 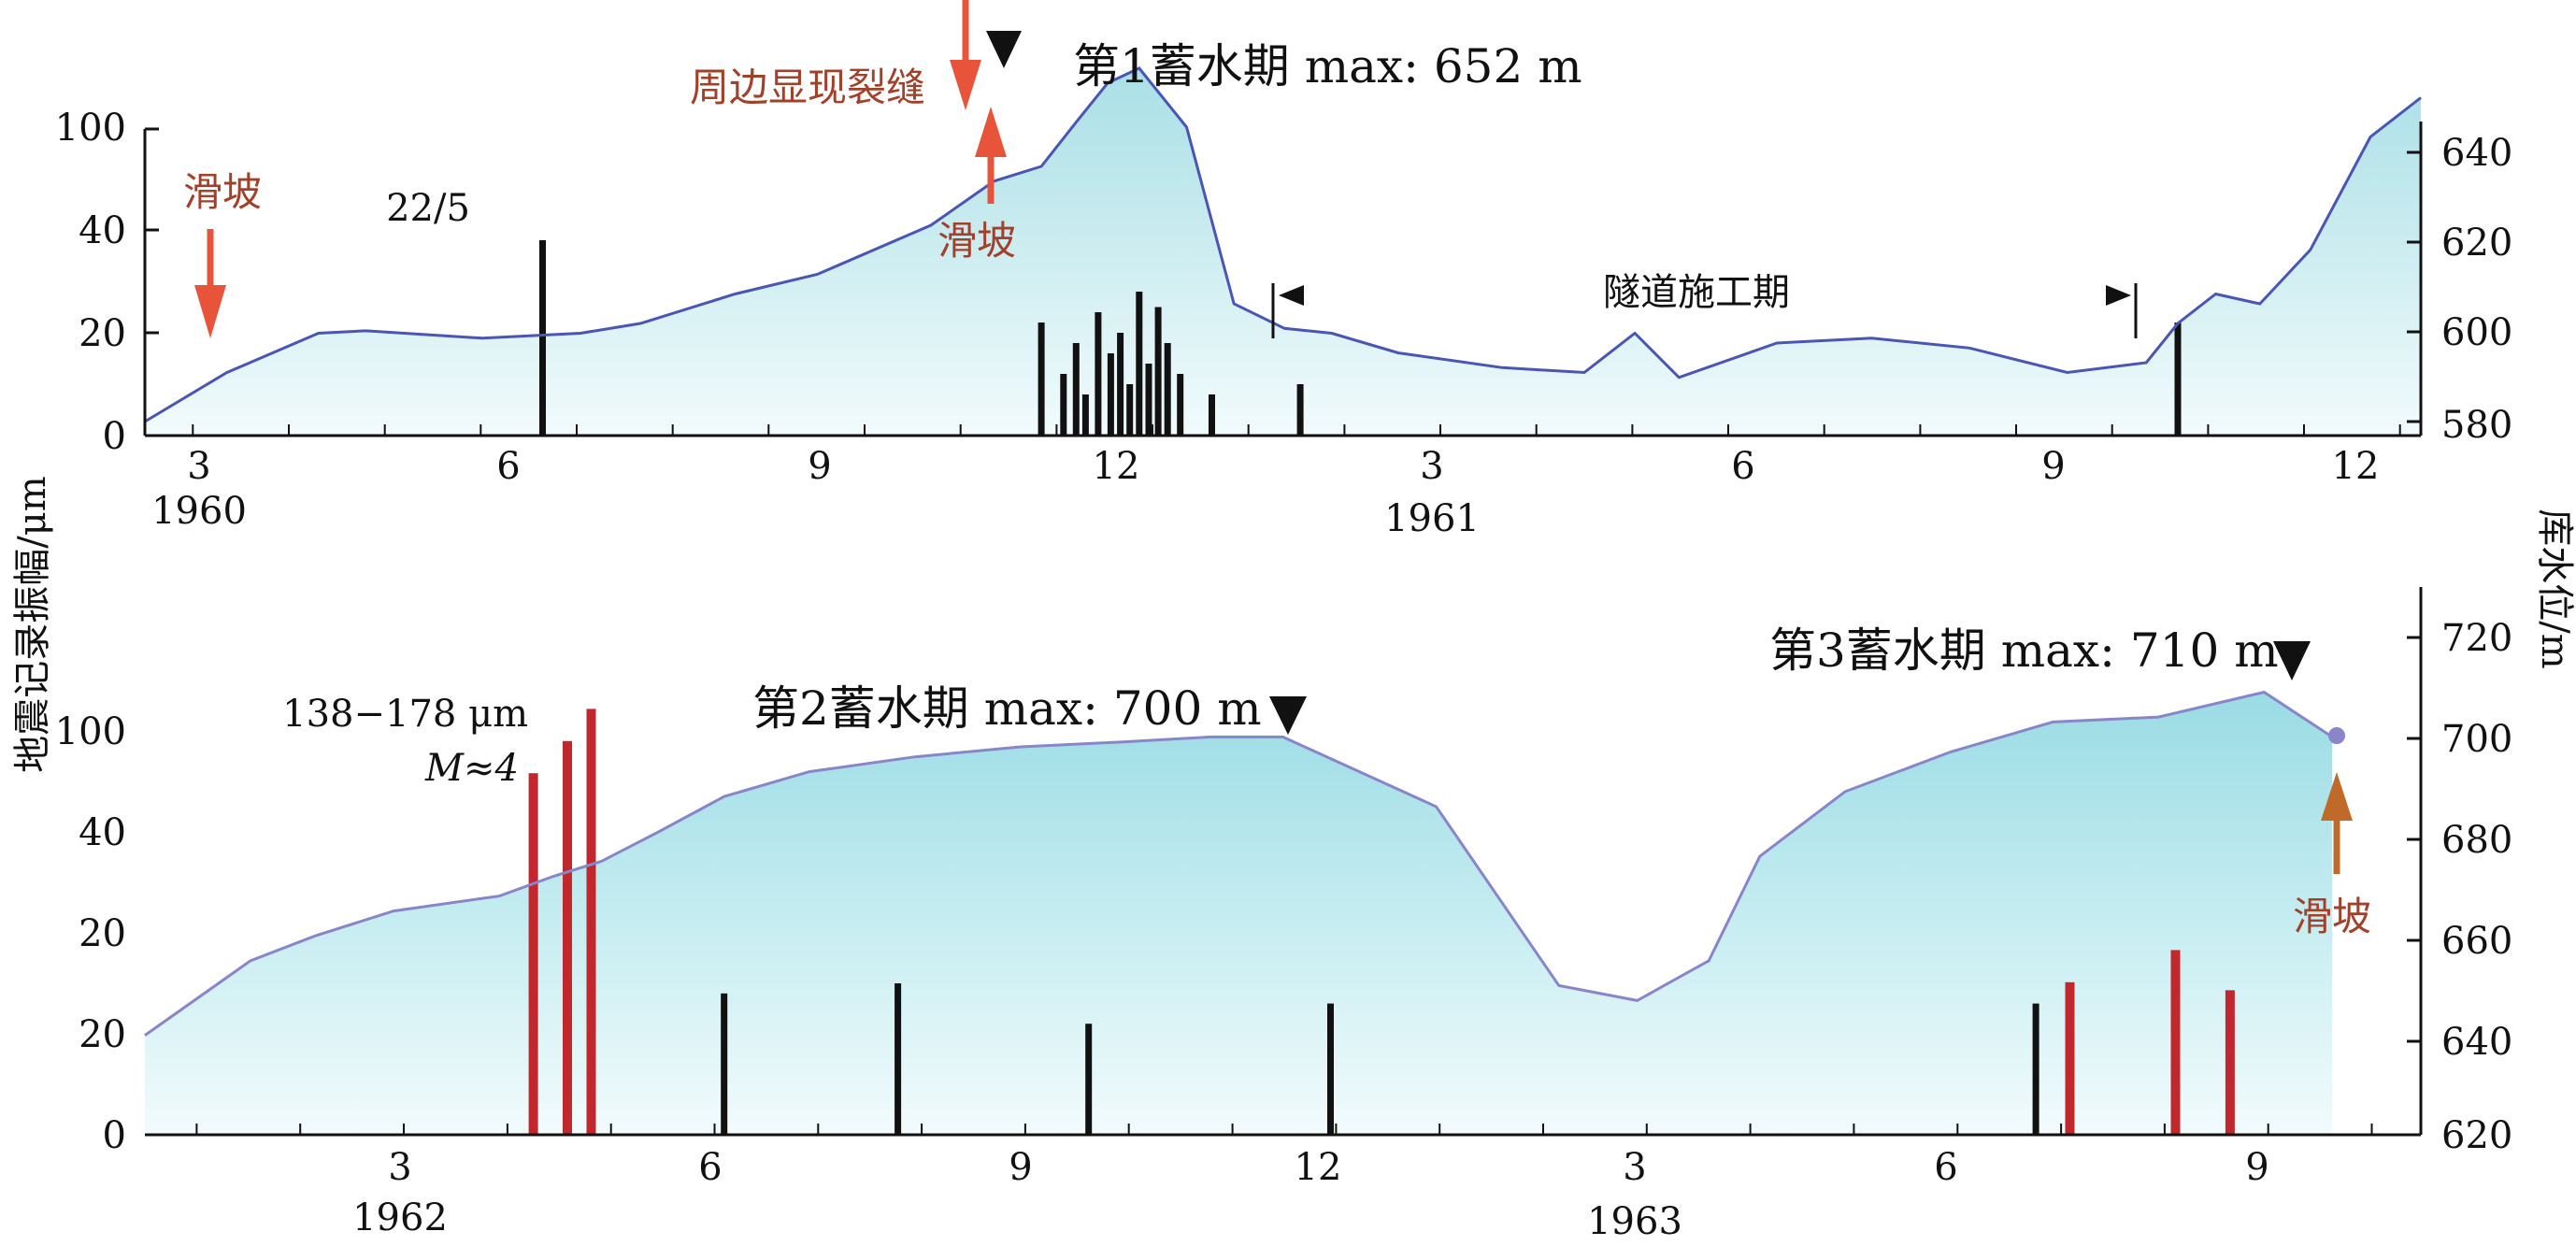 I want to click on yright-tick: 660, so click(x=2476, y=941).